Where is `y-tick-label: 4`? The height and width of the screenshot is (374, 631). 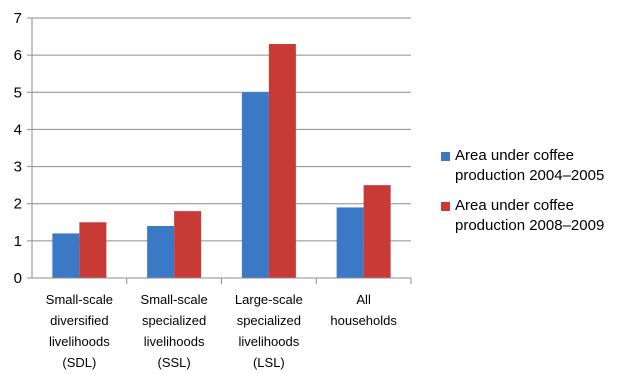
y-tick-label: 4 is located at coordinates (18, 129).